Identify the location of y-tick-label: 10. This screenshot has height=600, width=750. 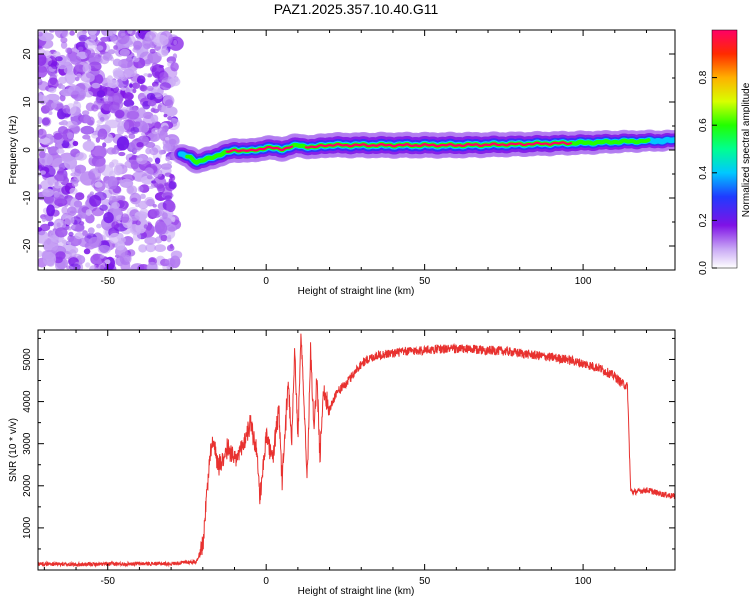
(27, 102).